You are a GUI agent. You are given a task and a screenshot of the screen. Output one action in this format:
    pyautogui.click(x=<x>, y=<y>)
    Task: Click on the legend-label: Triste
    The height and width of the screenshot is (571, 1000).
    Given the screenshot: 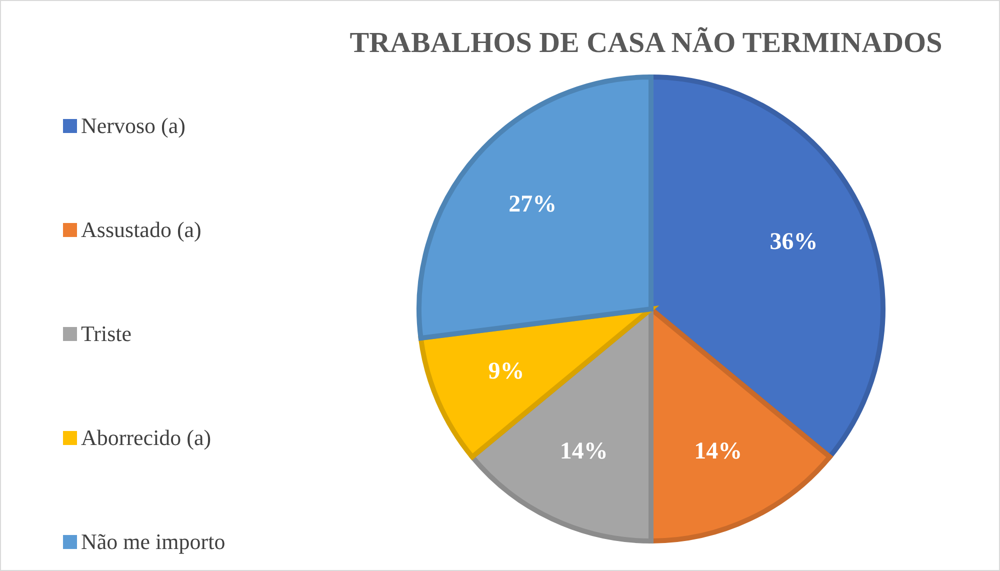 What is the action you would take?
    pyautogui.click(x=106, y=334)
    